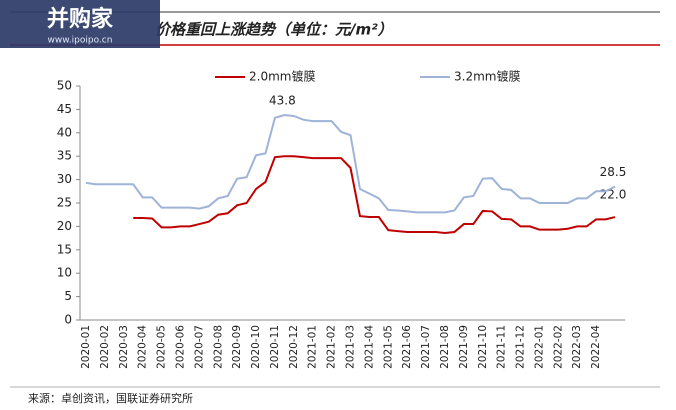  Describe the element at coordinates (218, 347) in the screenshot. I see `x-tick-label: 2020-08` at that location.